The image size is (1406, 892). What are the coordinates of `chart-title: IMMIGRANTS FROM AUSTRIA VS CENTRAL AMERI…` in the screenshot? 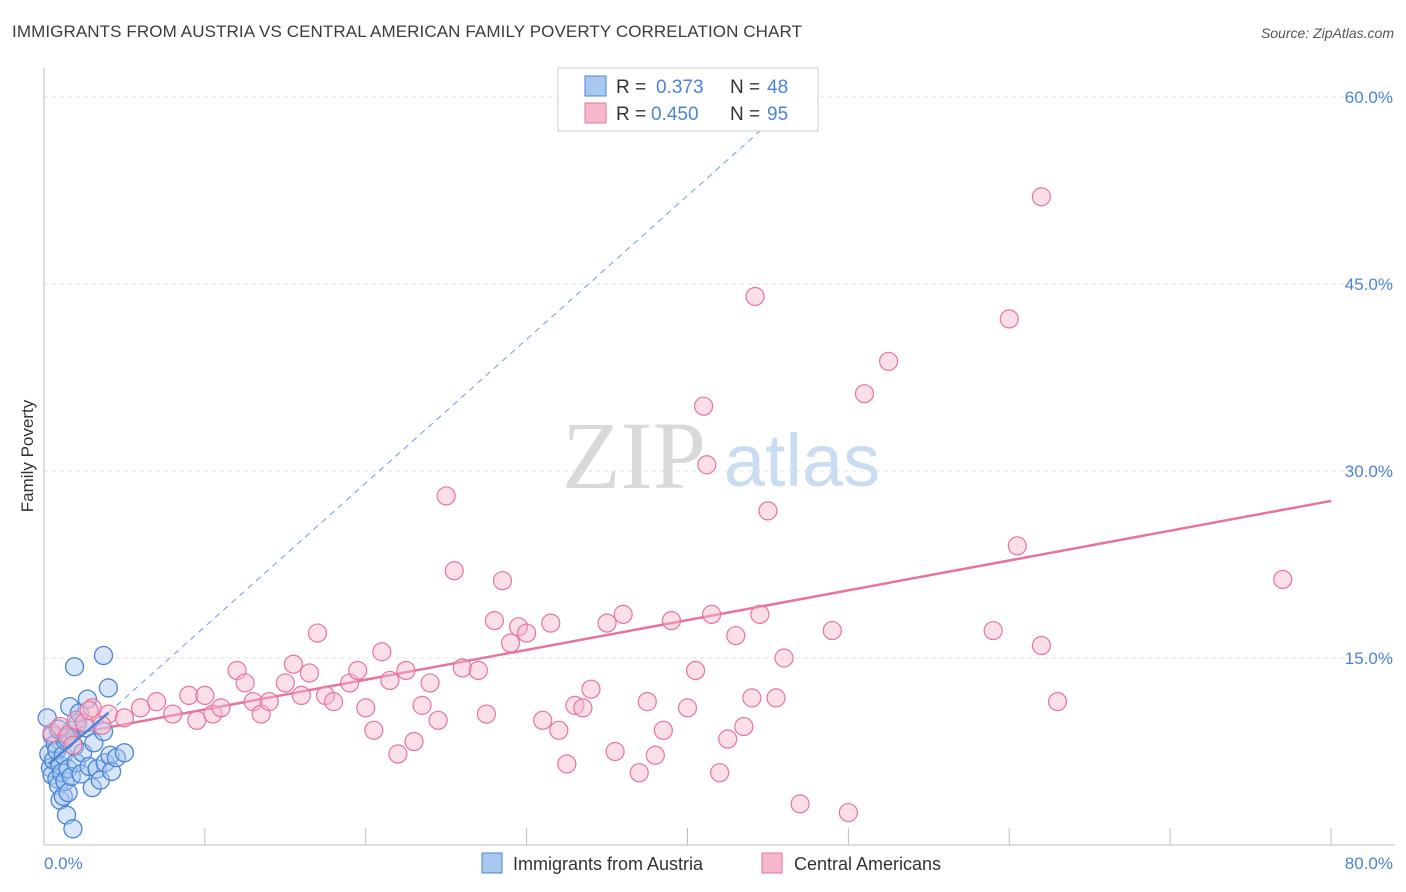 It's located at (407, 31).